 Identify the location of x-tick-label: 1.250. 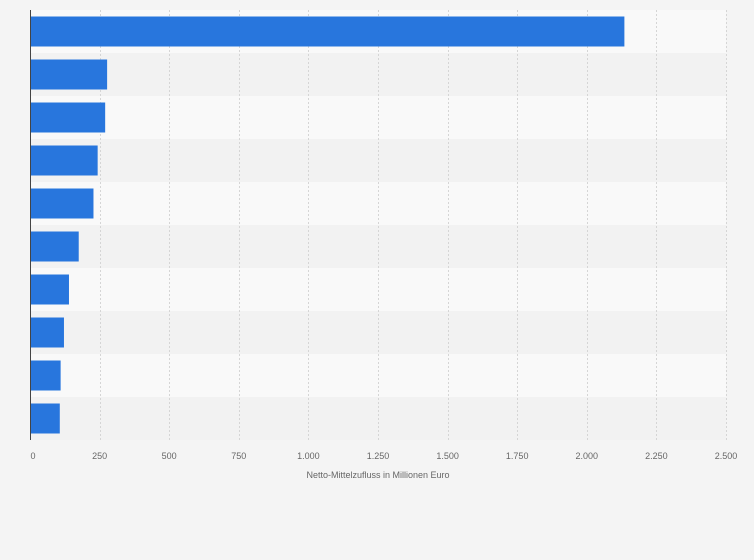
(378, 456).